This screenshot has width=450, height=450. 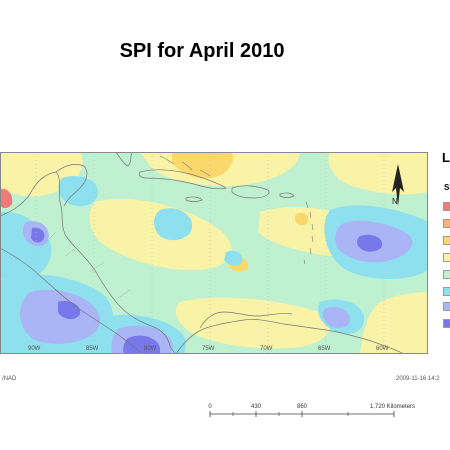 I want to click on lon-label-75w: 75W, so click(x=208, y=349).